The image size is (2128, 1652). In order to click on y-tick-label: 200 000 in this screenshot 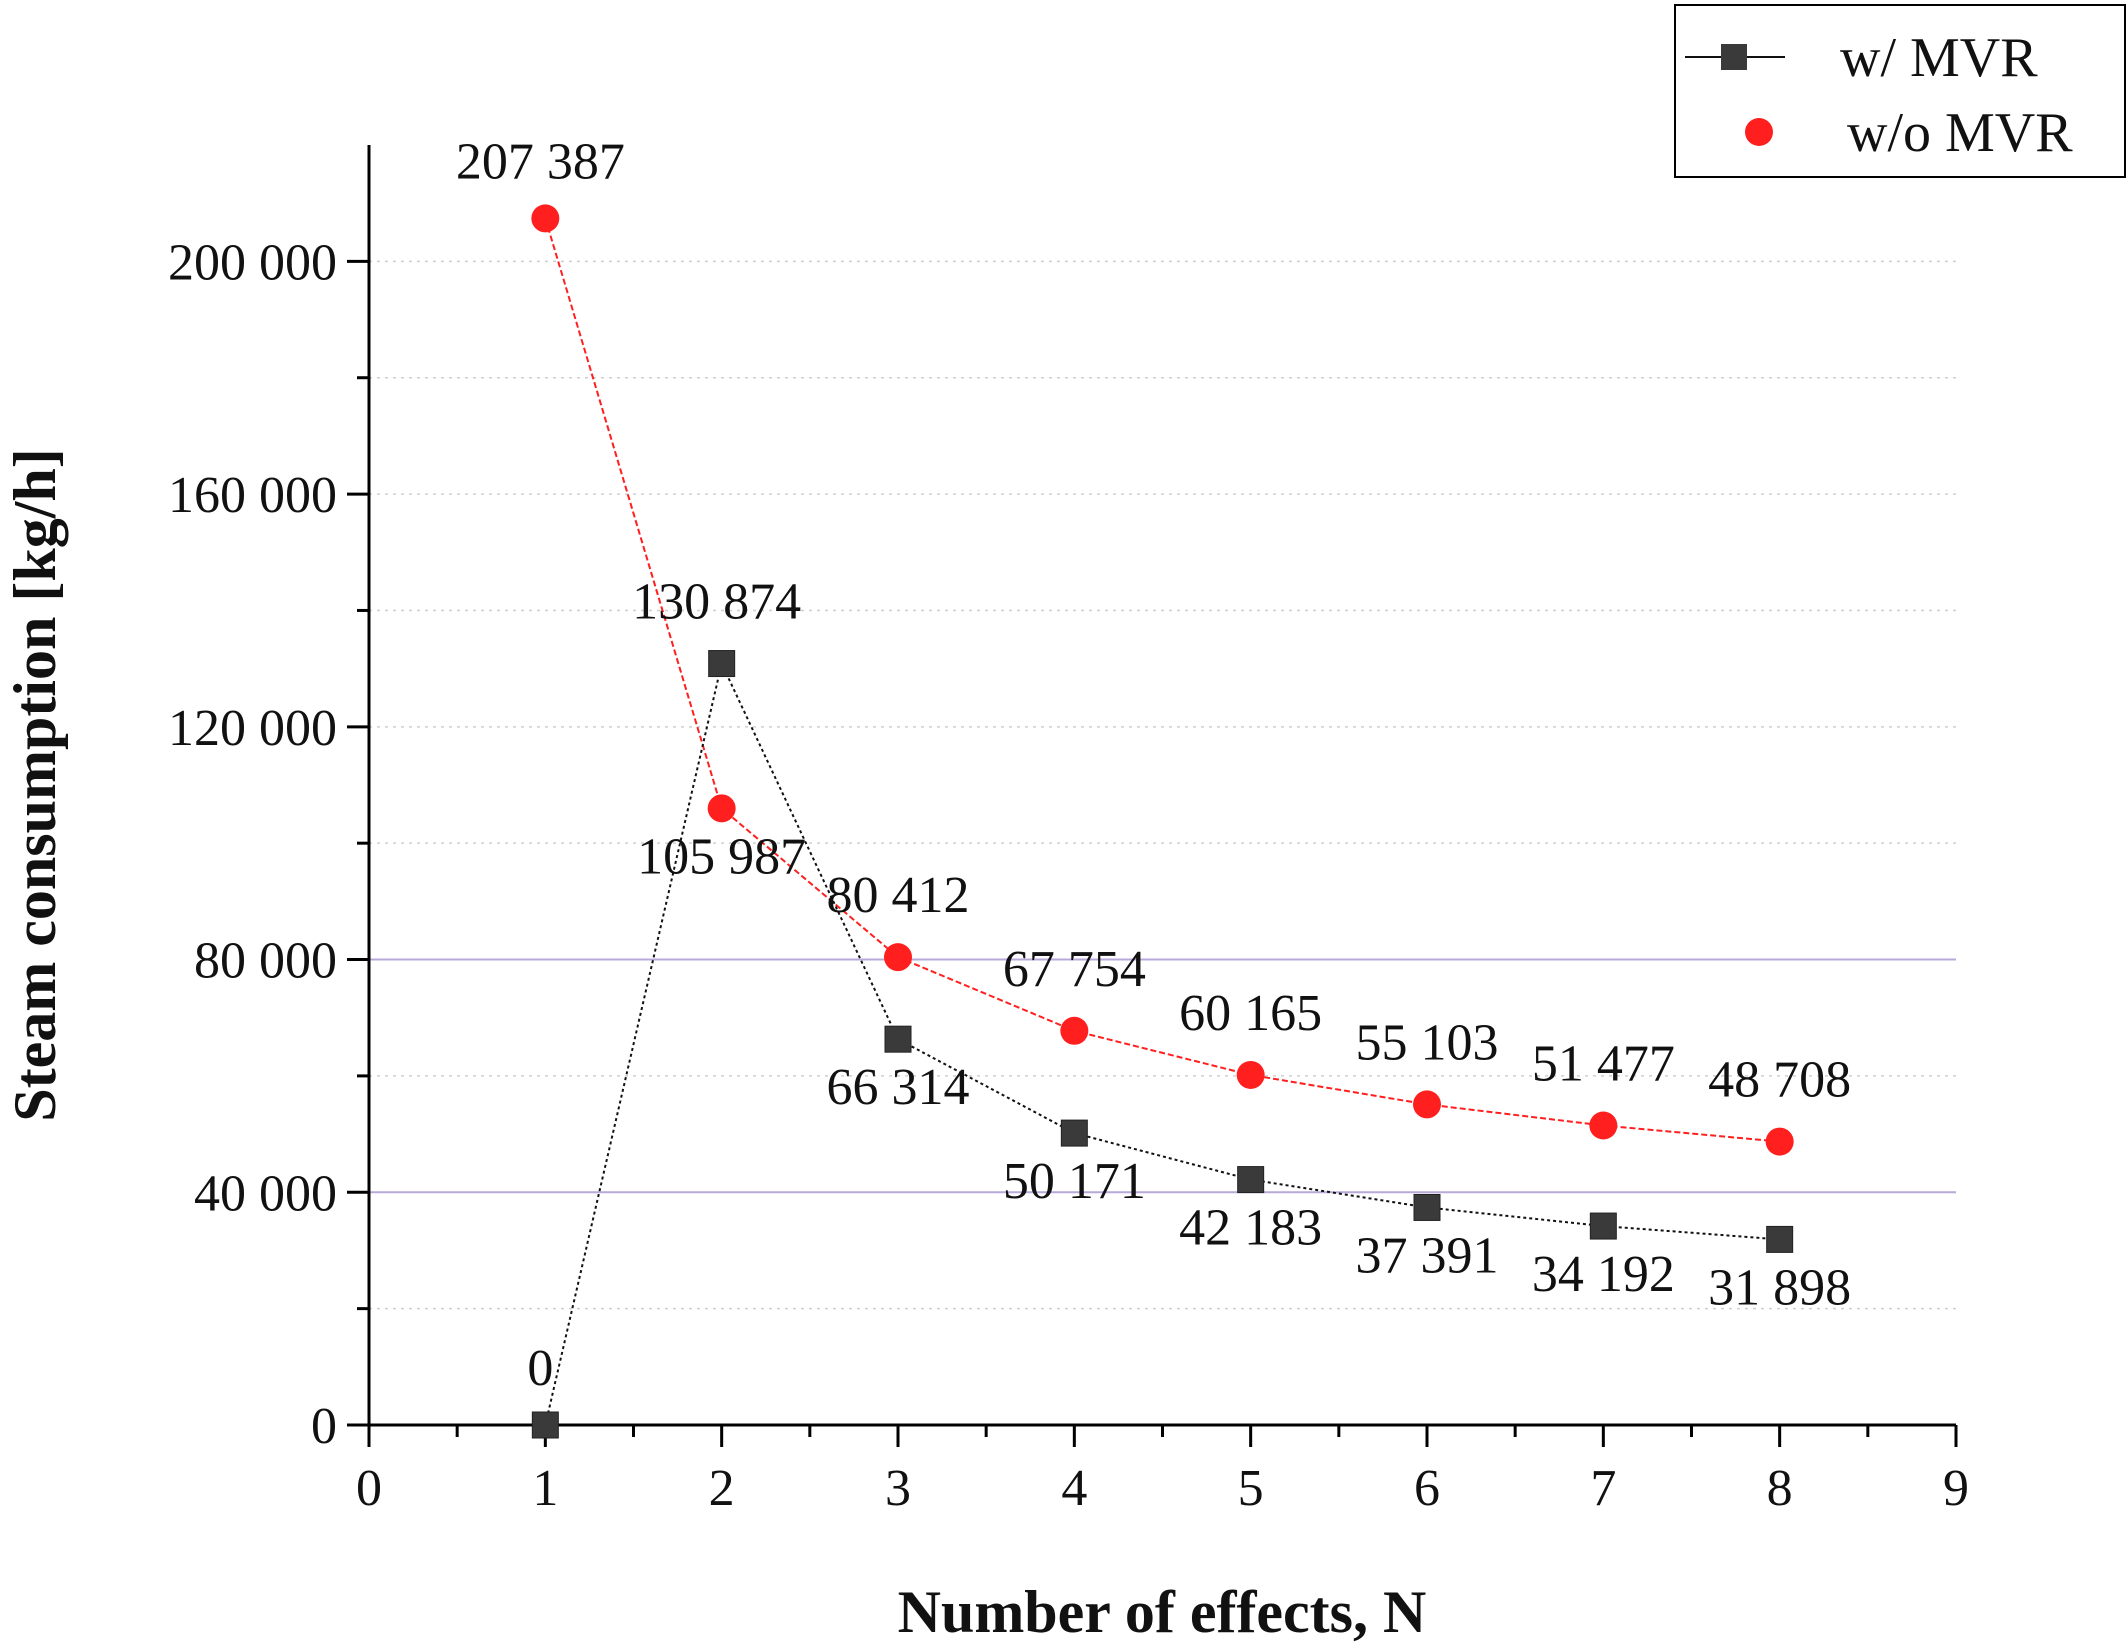, I will do `click(252, 262)`.